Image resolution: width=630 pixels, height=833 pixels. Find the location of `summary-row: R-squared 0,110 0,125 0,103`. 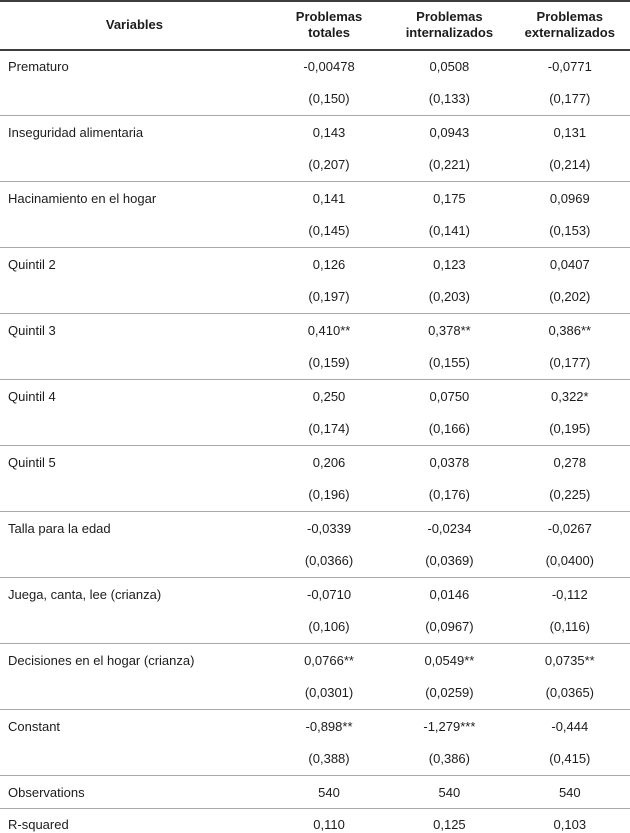

summary-row: R-squared 0,110 0,125 0,103 is located at coordinates (315, 820).